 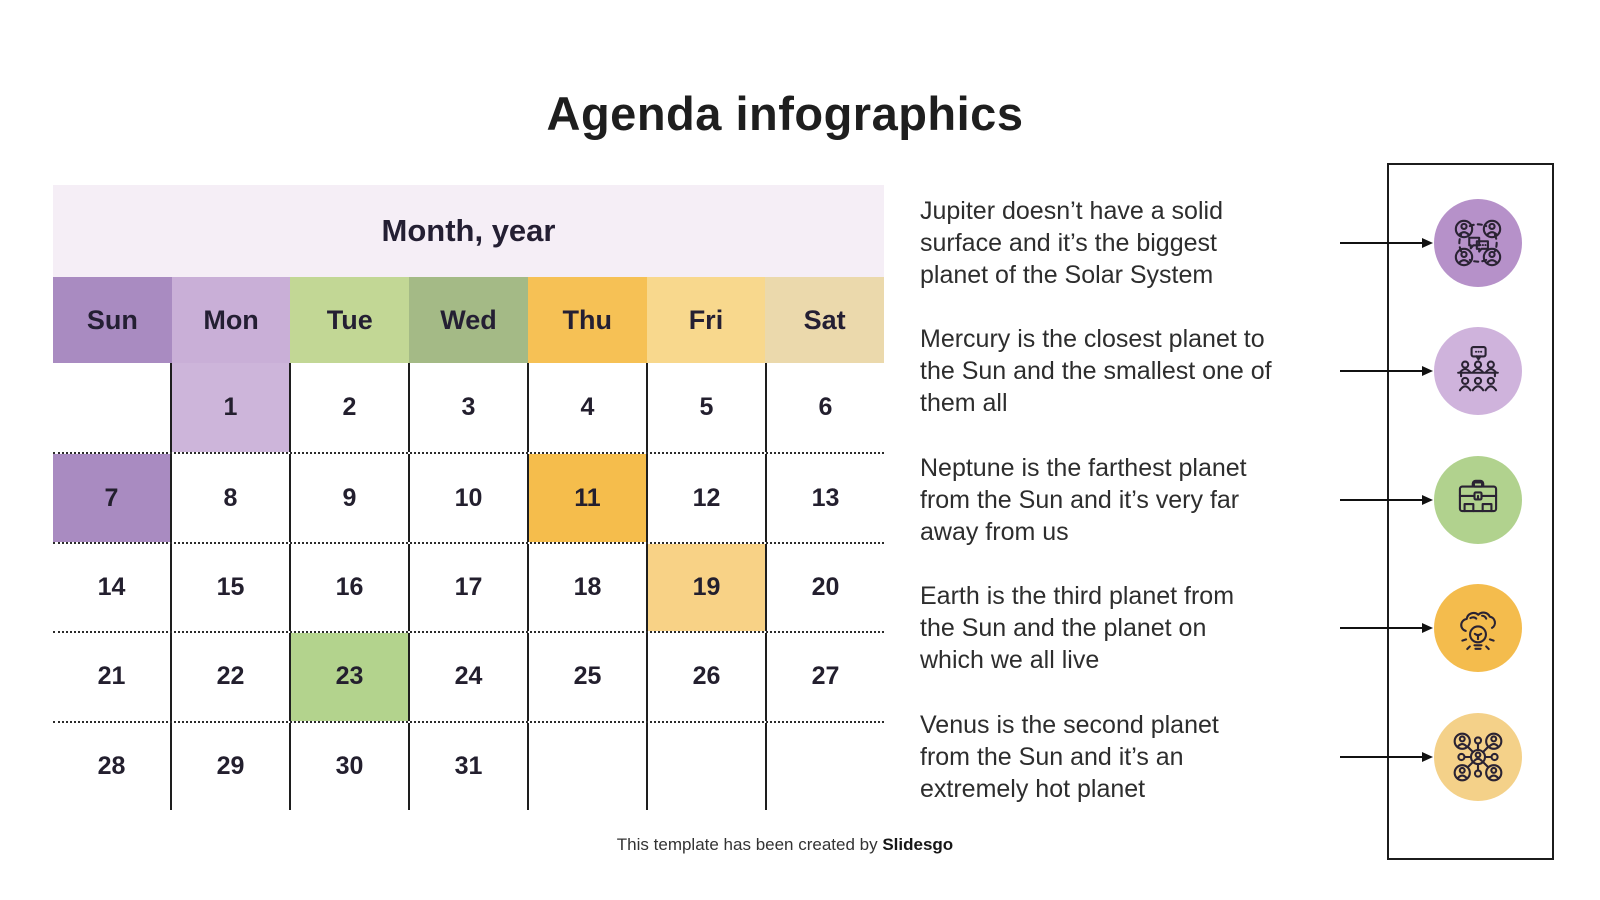 I want to click on calendar-day-header-row: Sun Mon Tue Wed Thu Fri Sat, so click(x=469, y=320).